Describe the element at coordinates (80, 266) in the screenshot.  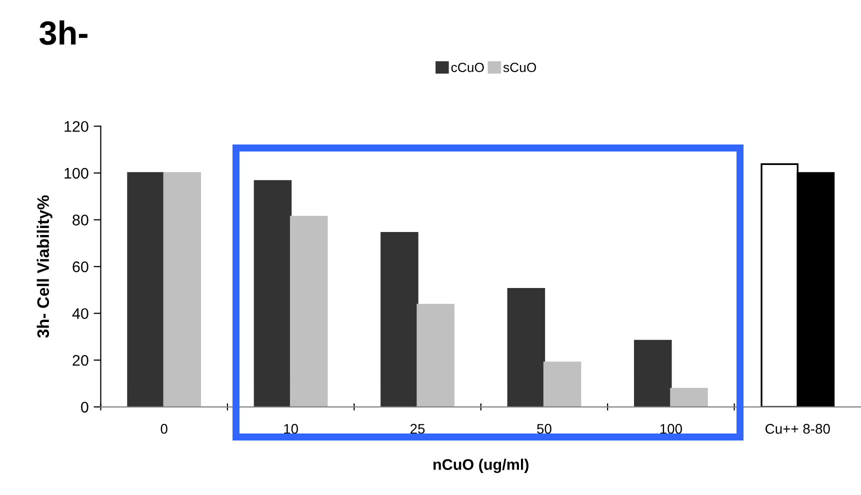
I see `y-tick-label: 60` at that location.